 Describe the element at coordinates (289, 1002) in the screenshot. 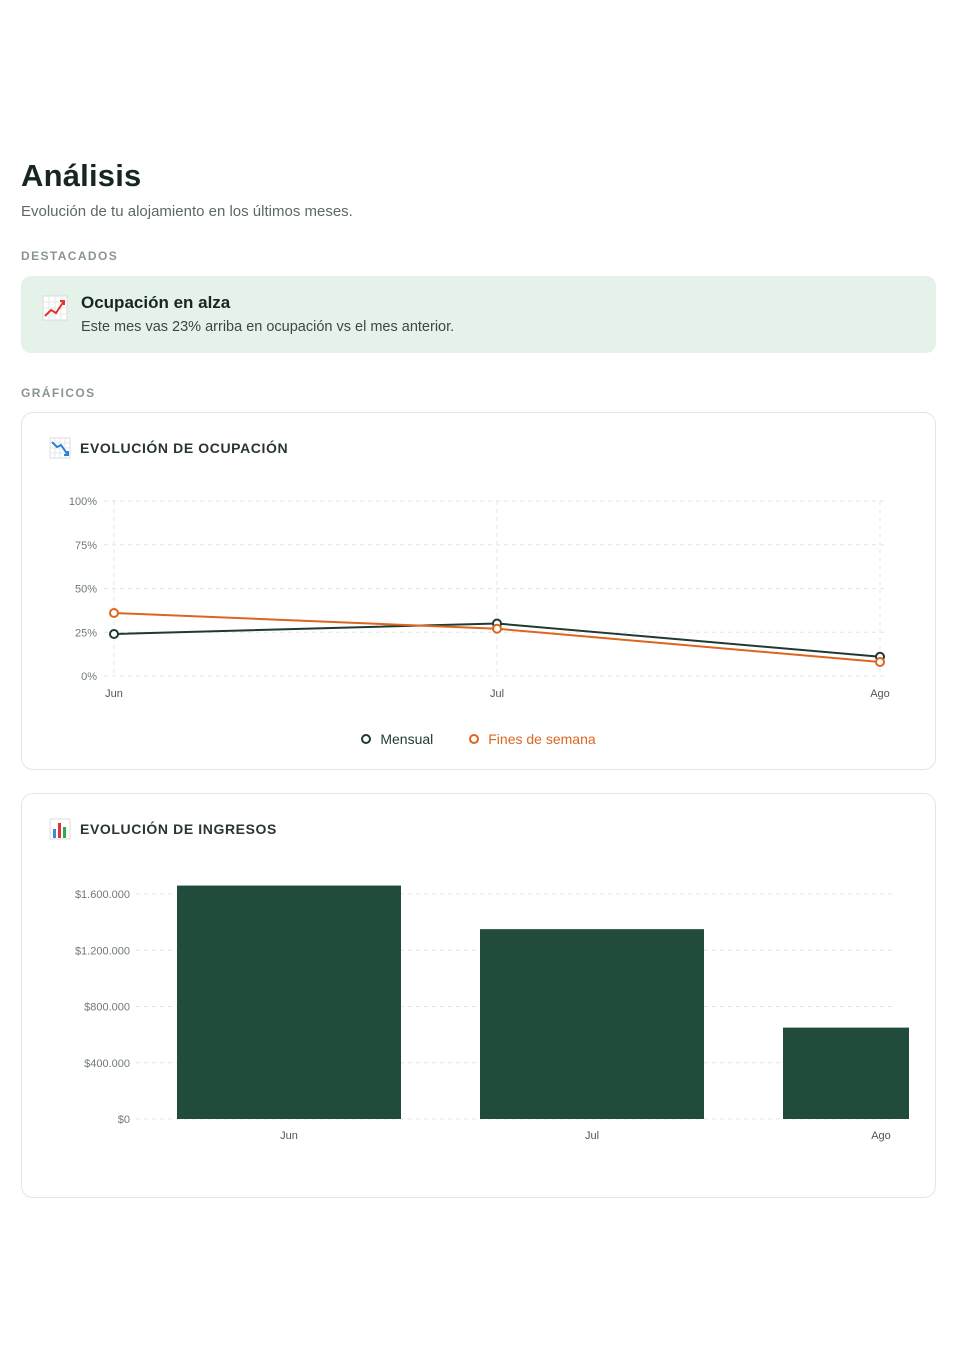

I see `bar-jun` at that location.